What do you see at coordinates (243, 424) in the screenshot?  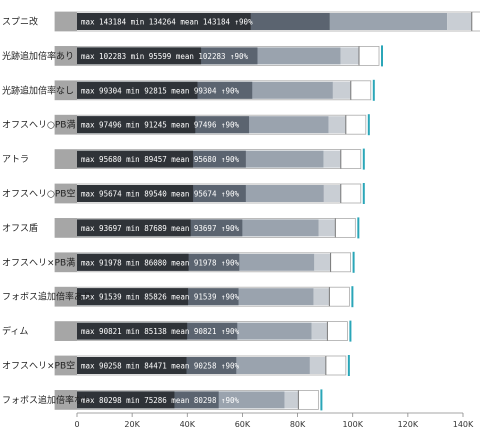 I see `x-tick-label: 60K` at bounding box center [243, 424].